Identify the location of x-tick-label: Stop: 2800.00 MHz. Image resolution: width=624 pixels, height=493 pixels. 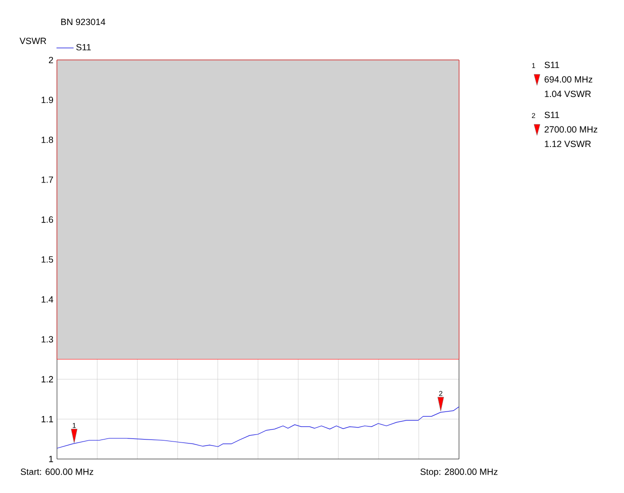
(459, 472).